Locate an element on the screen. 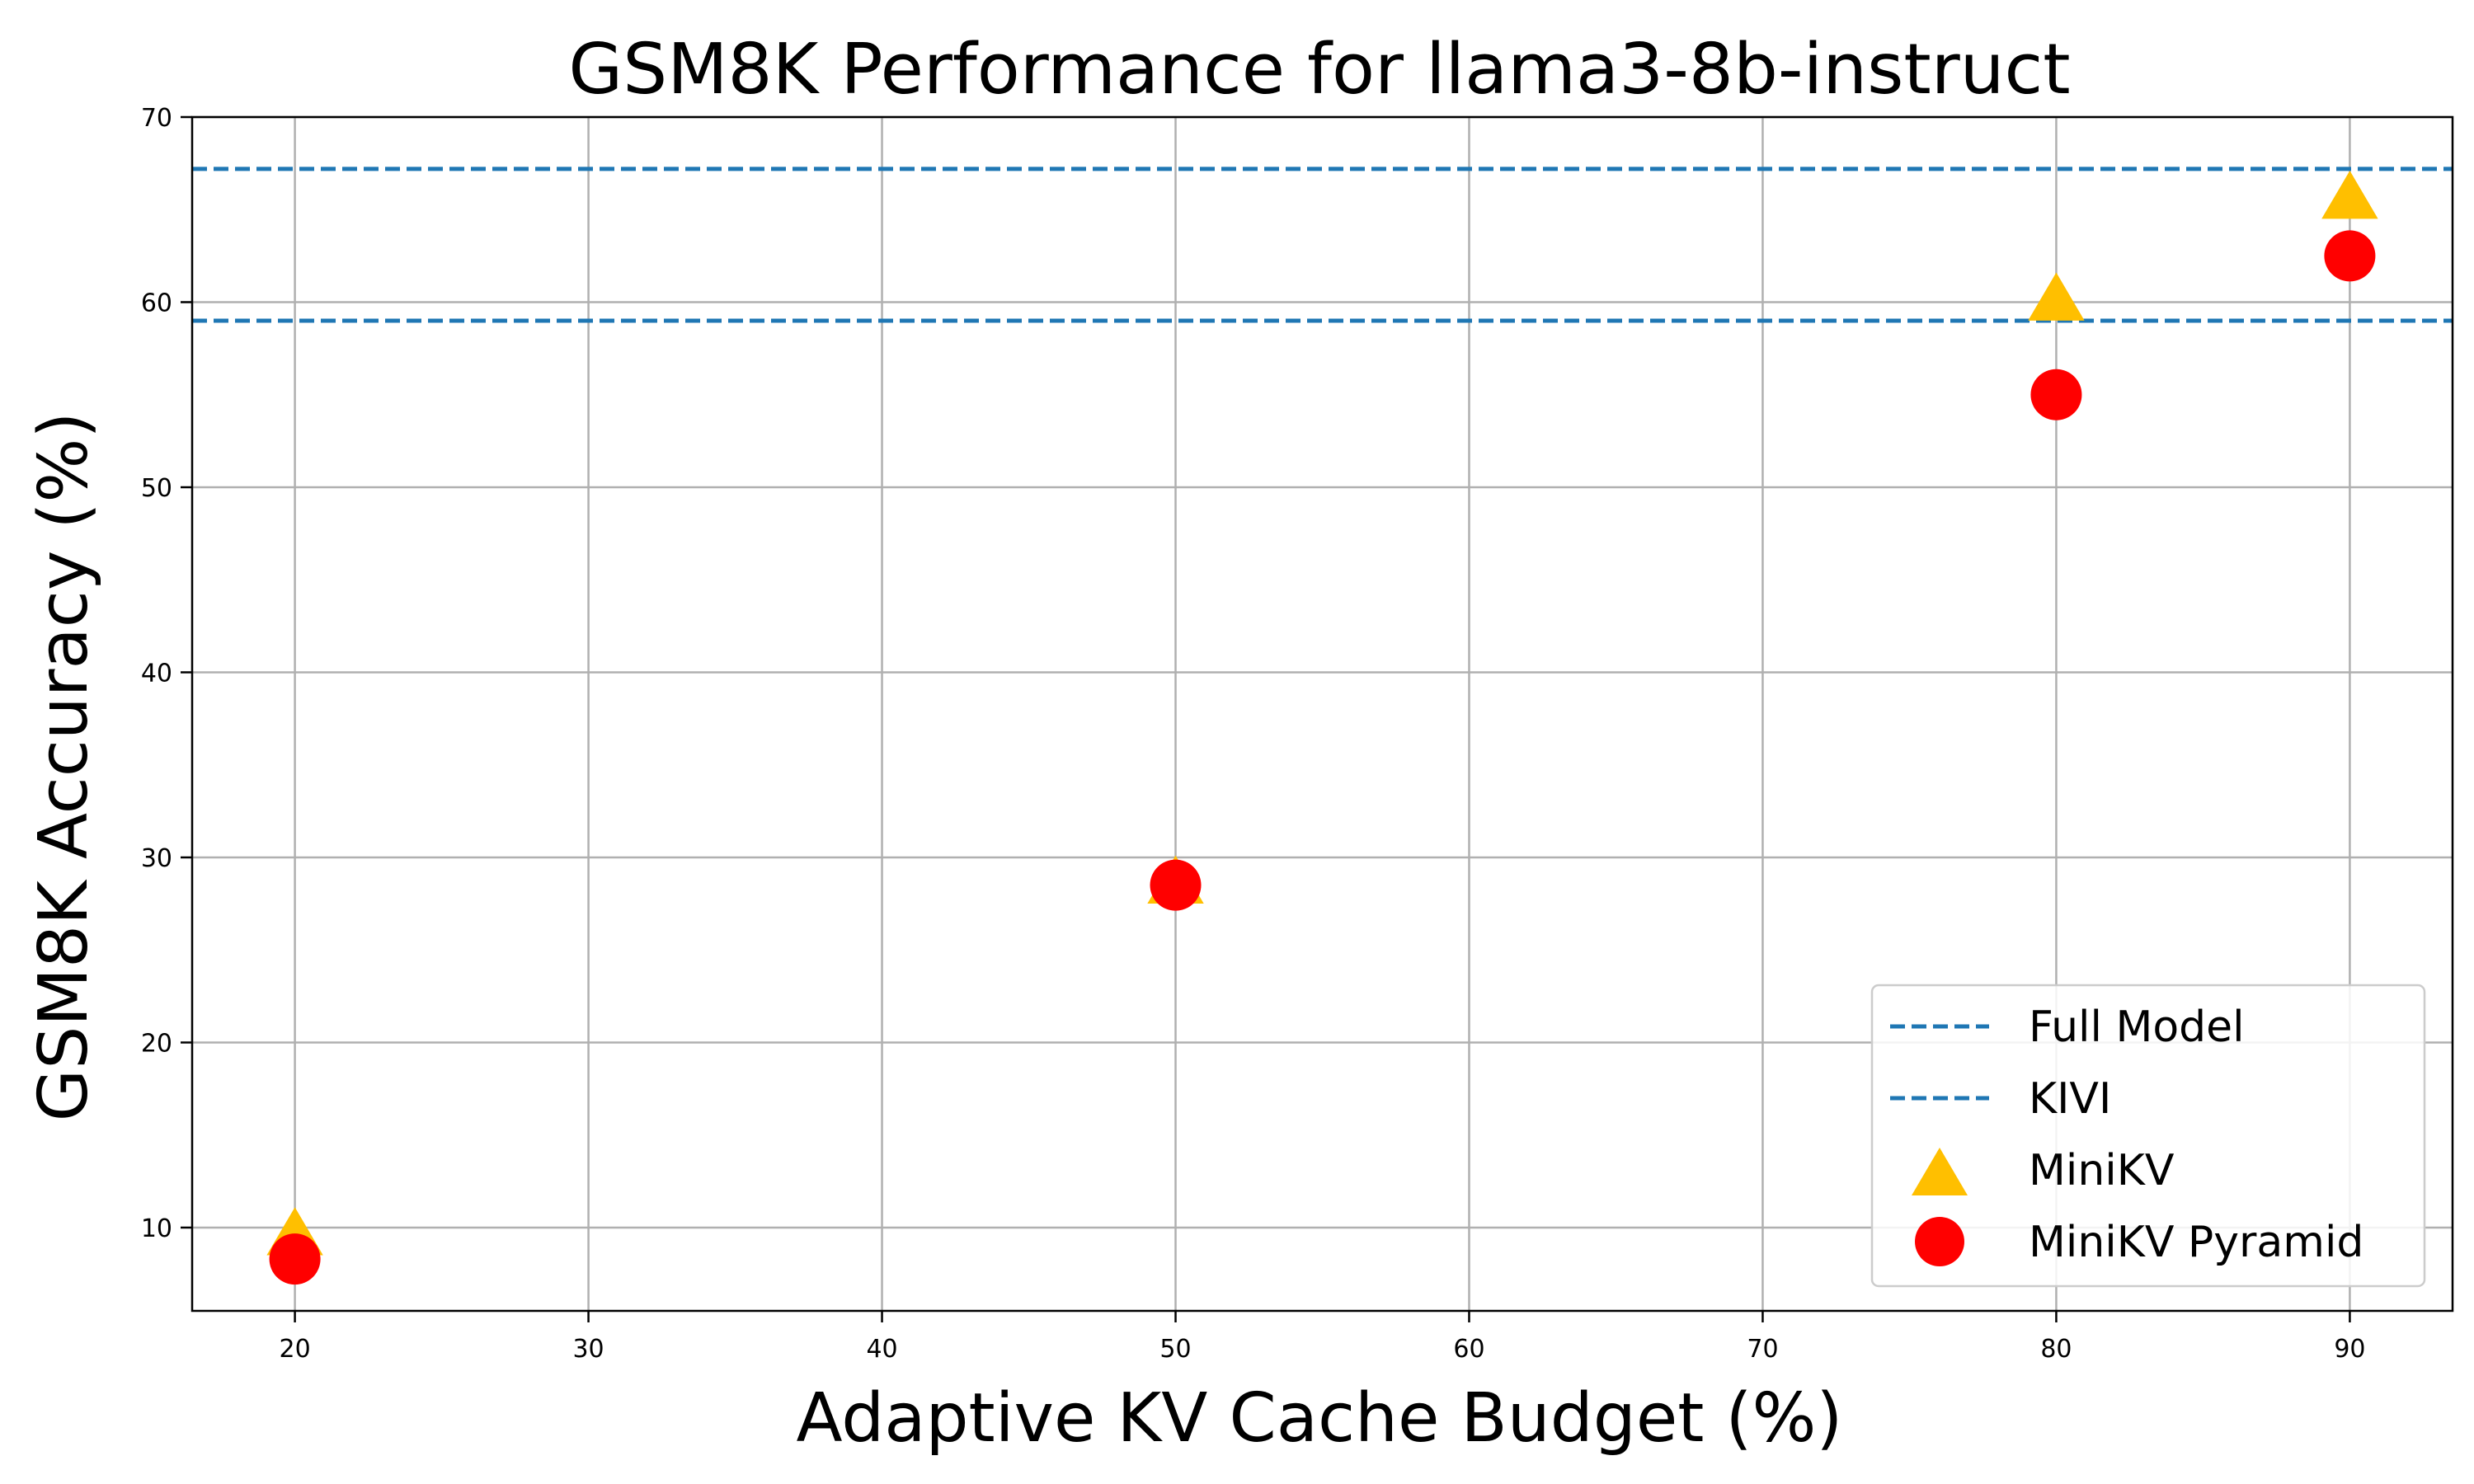  y-axis-ticks: 10 20 30 40 50 60 70 is located at coordinates (166, 673).